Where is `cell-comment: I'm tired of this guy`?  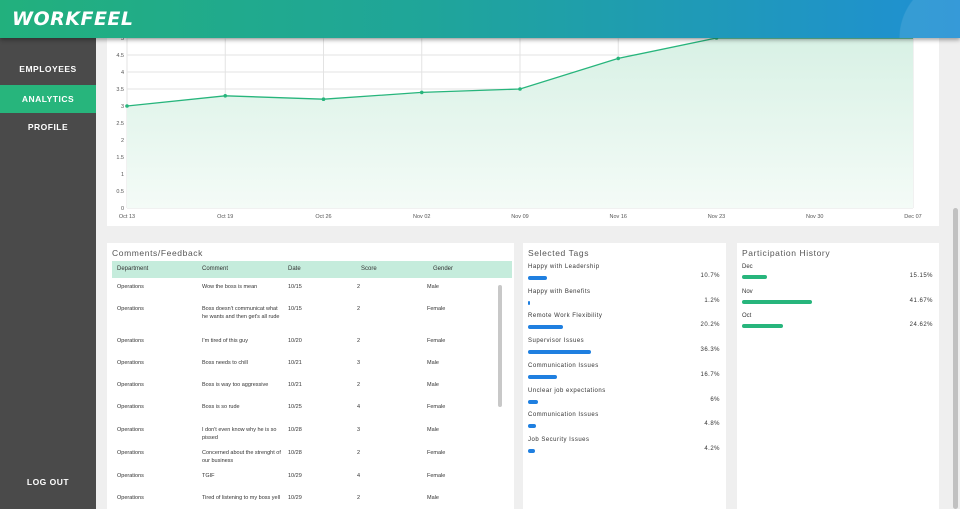
cell-comment: I'm tired of this guy is located at coordinates (225, 341).